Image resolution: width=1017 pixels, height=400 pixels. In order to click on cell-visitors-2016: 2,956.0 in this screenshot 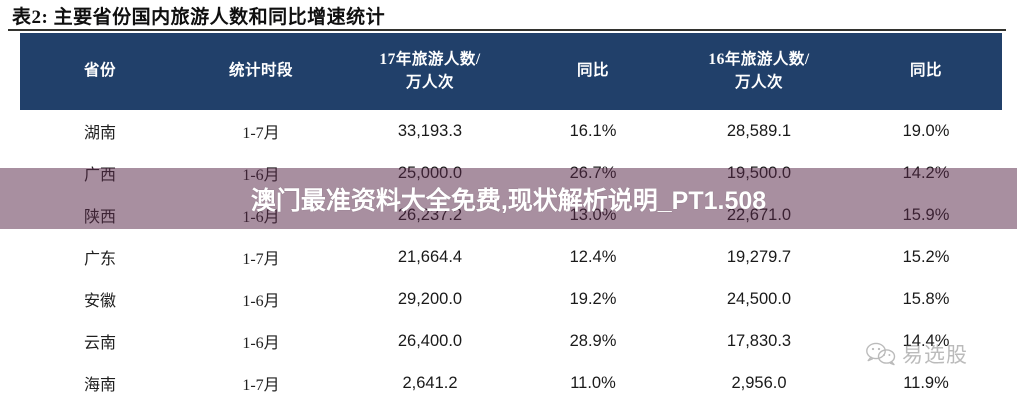, I will do `click(759, 382)`.